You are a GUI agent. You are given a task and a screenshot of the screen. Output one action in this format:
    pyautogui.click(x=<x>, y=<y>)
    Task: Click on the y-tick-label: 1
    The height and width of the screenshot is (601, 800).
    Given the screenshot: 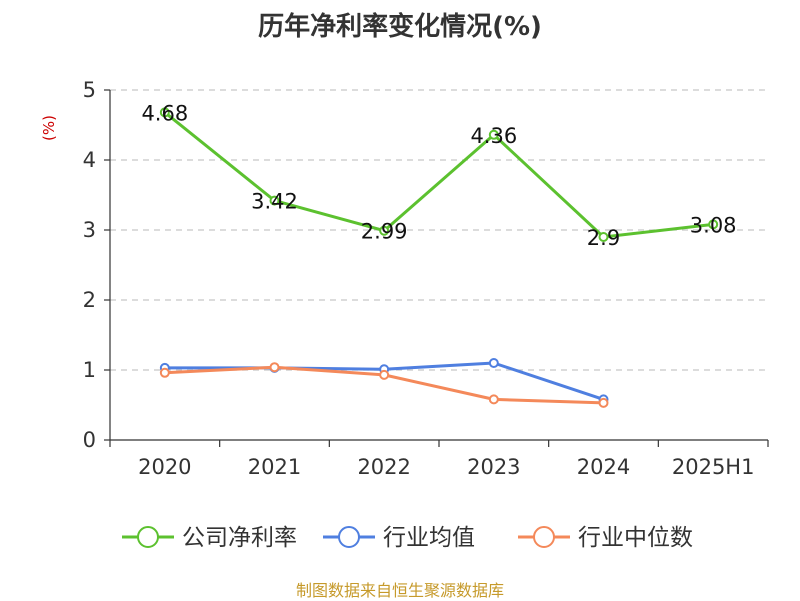 What is the action you would take?
    pyautogui.click(x=89, y=370)
    